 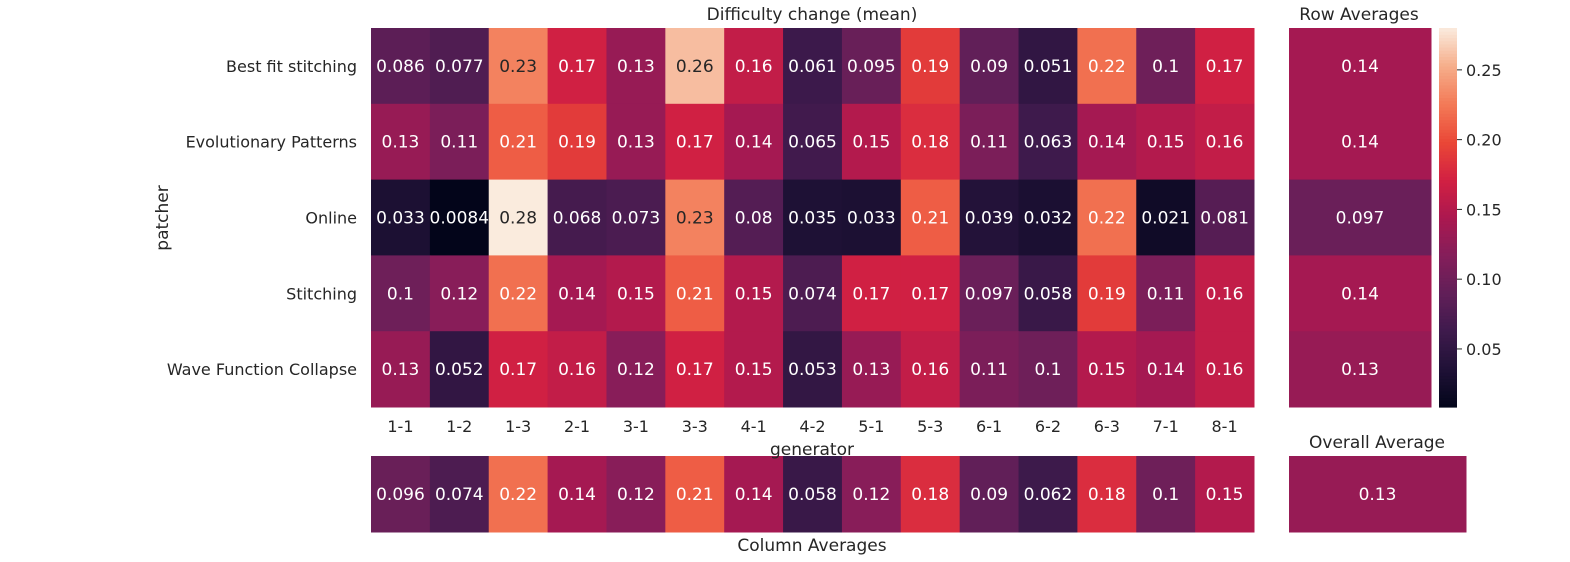 I want to click on heatmap-cell-label: 0.11, so click(x=1166, y=294).